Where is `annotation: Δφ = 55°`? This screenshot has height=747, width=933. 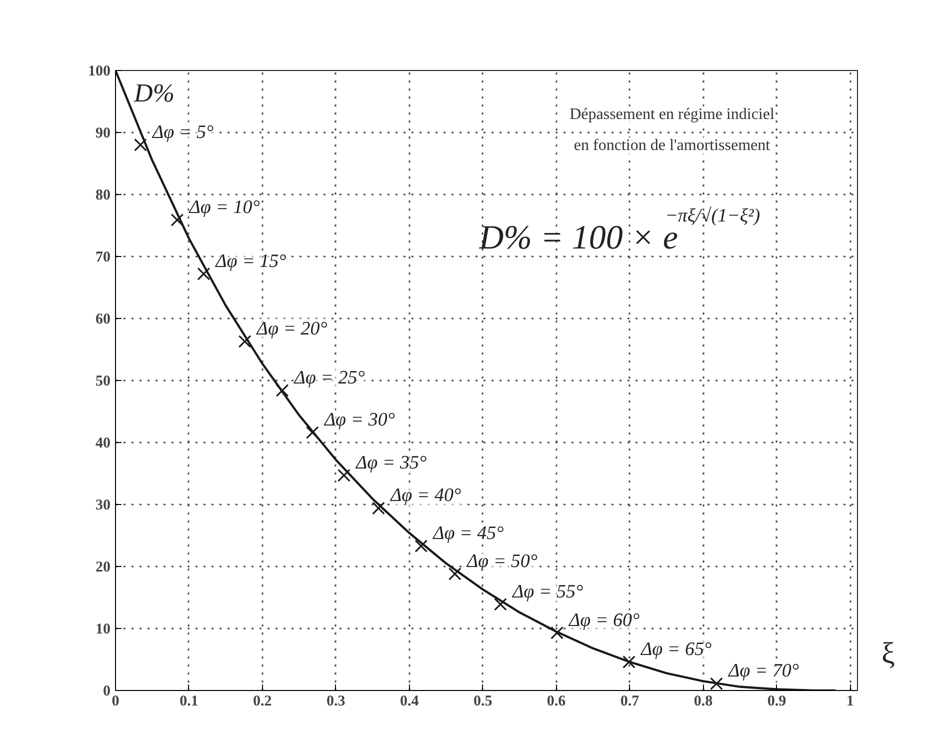 annotation: Δφ = 55° is located at coordinates (547, 591).